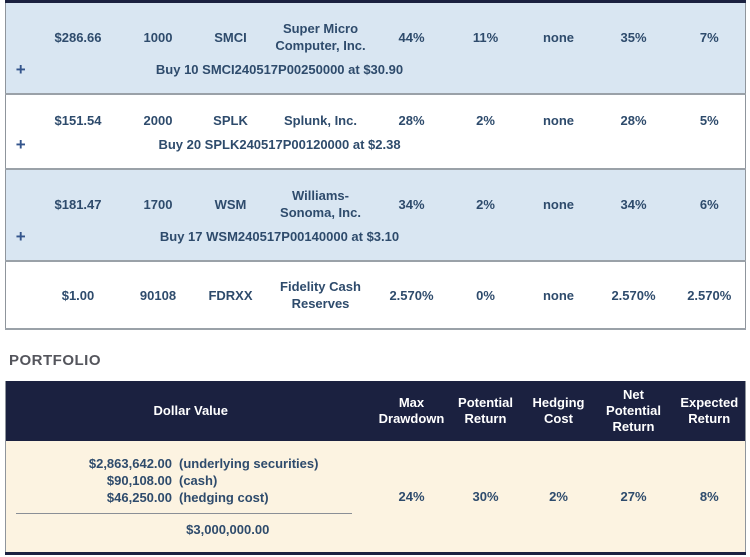 This screenshot has height=557, width=750. I want to click on max-drawdown-cell: 2.570%, so click(411, 295).